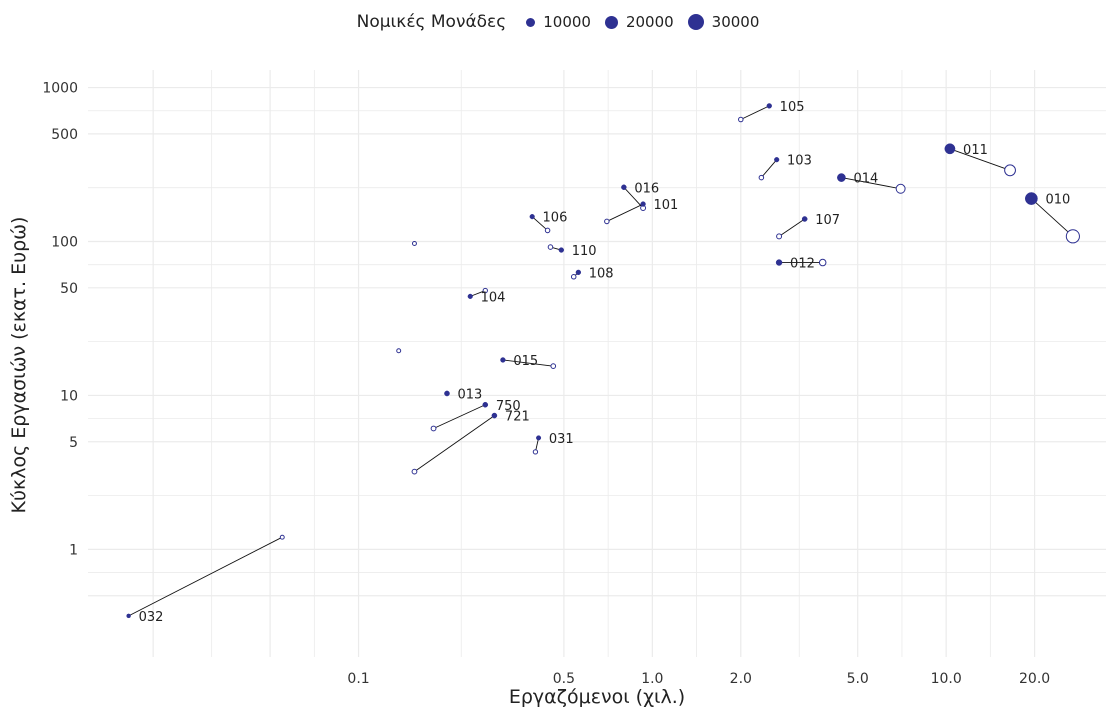 The height and width of the screenshot is (716, 1116). What do you see at coordinates (584, 251) in the screenshot?
I see `point-label: 110` at bounding box center [584, 251].